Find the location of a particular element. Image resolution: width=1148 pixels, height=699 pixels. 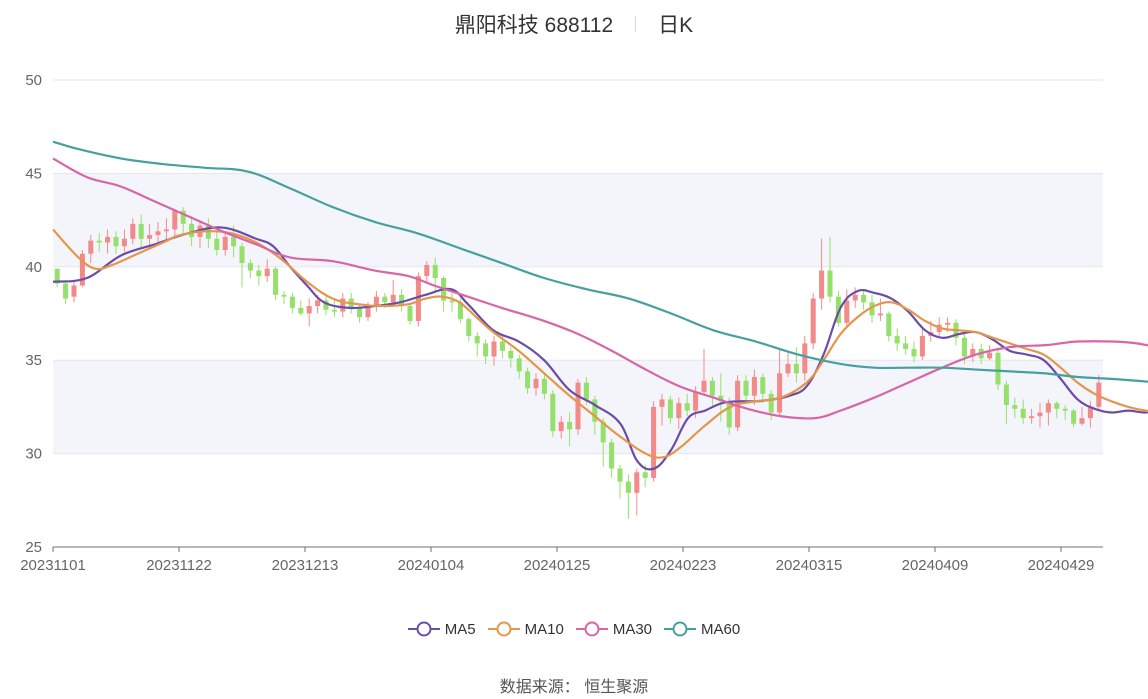

data-source: 数据来源： 恒生聚源 is located at coordinates (574, 687).